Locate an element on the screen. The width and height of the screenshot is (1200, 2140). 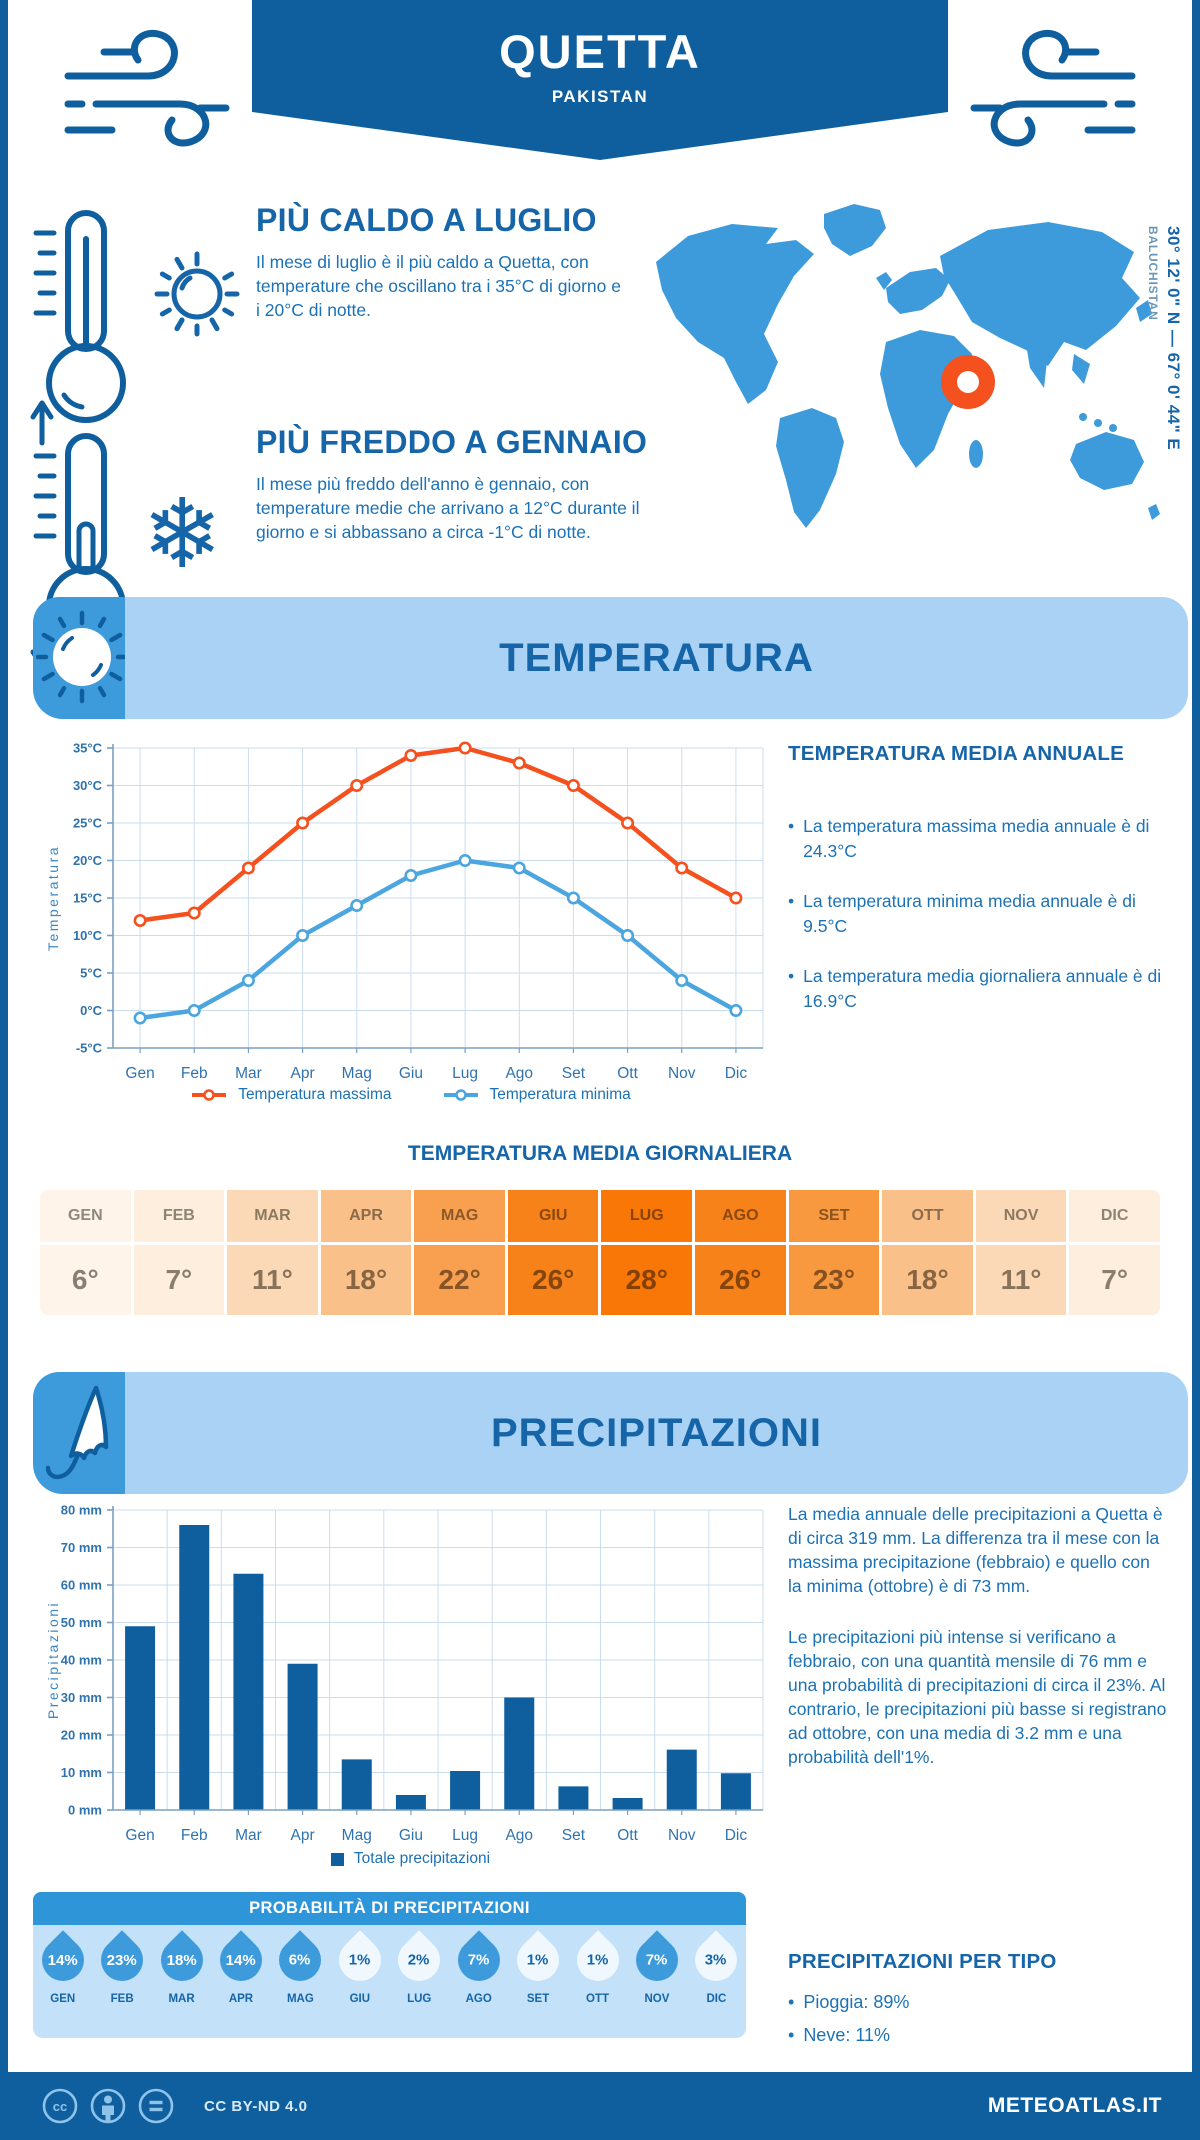
hot-section-title: PIÙ CALDO A LUGLIO is located at coordinates (426, 220).